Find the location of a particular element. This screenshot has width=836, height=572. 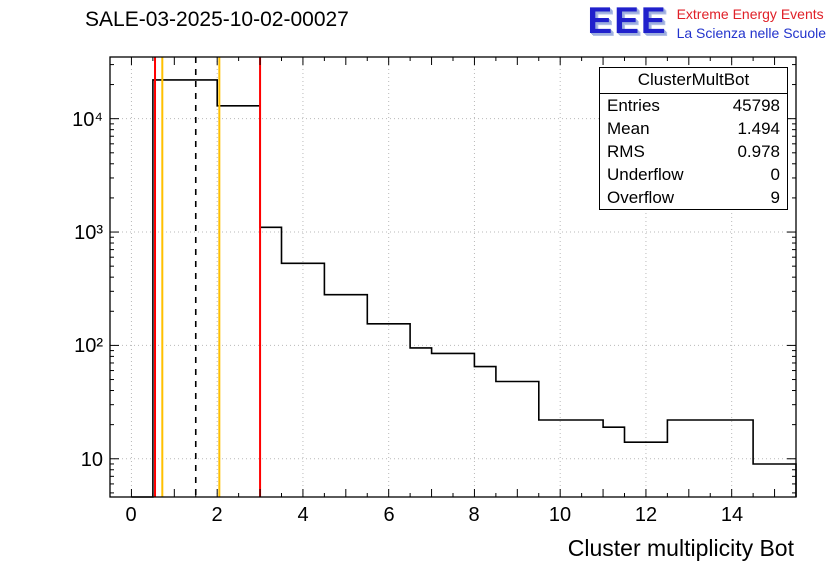

stats-label: Overflow is located at coordinates (641, 197).